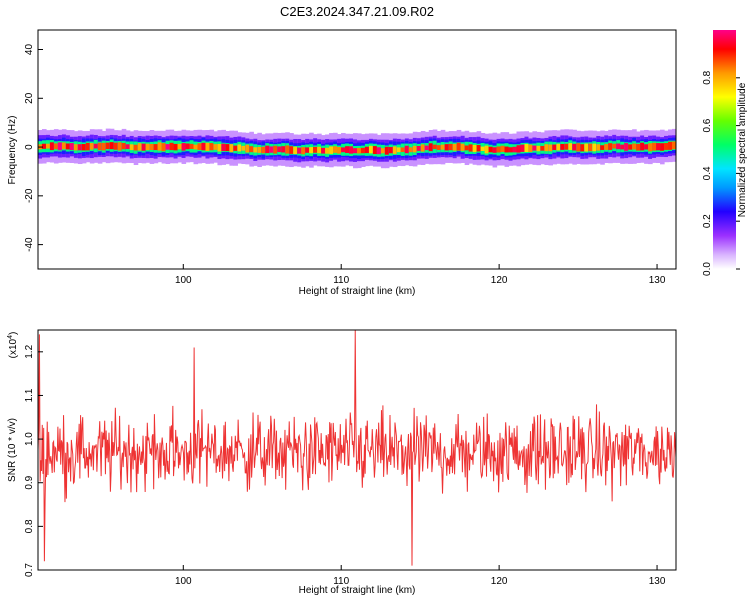 The width and height of the screenshot is (750, 600). I want to click on snr-y-tick-label: 1.0, so click(29, 439).